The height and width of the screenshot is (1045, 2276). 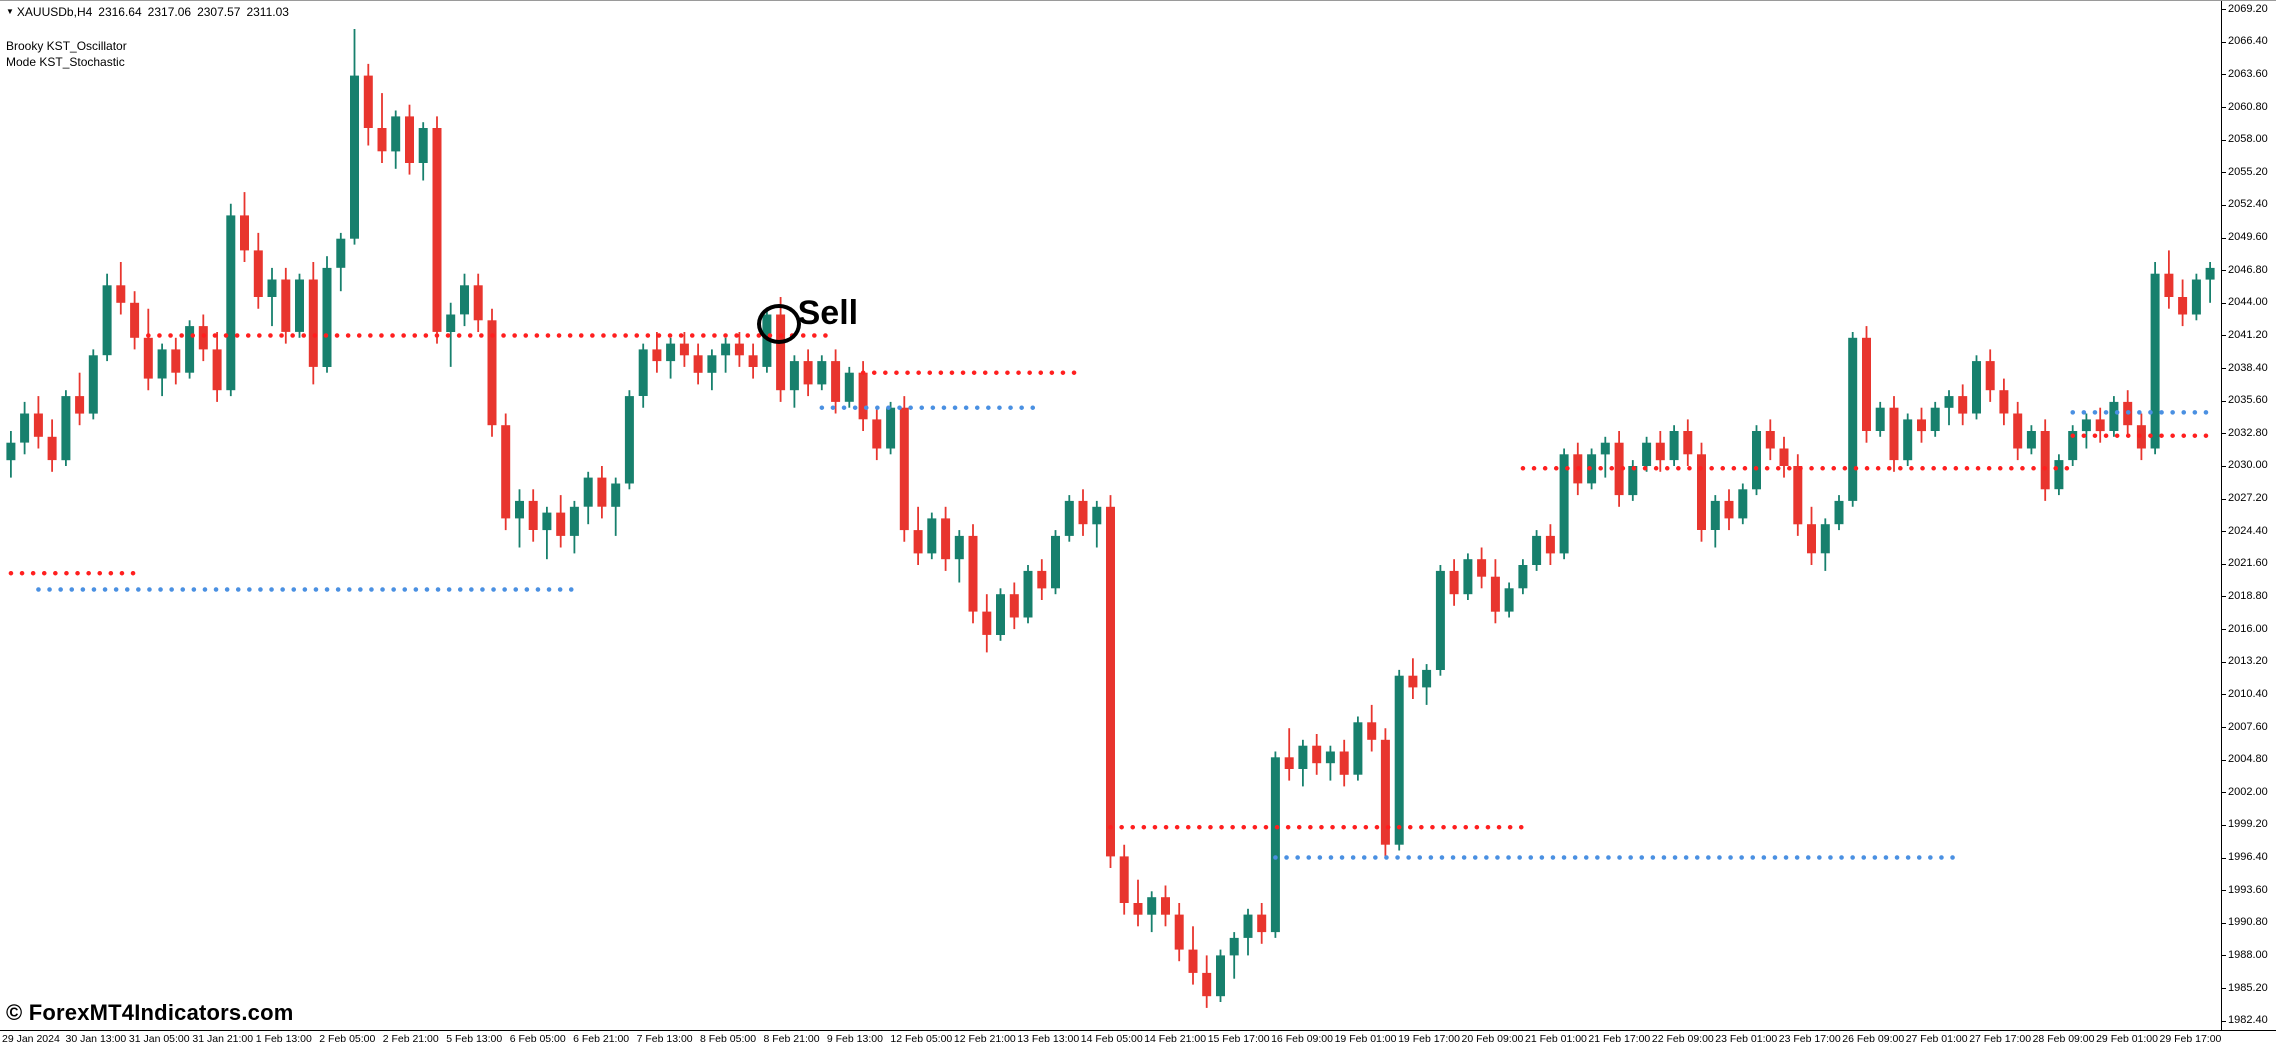 I want to click on price-tick-label: 1985.20, so click(x=2248, y=987).